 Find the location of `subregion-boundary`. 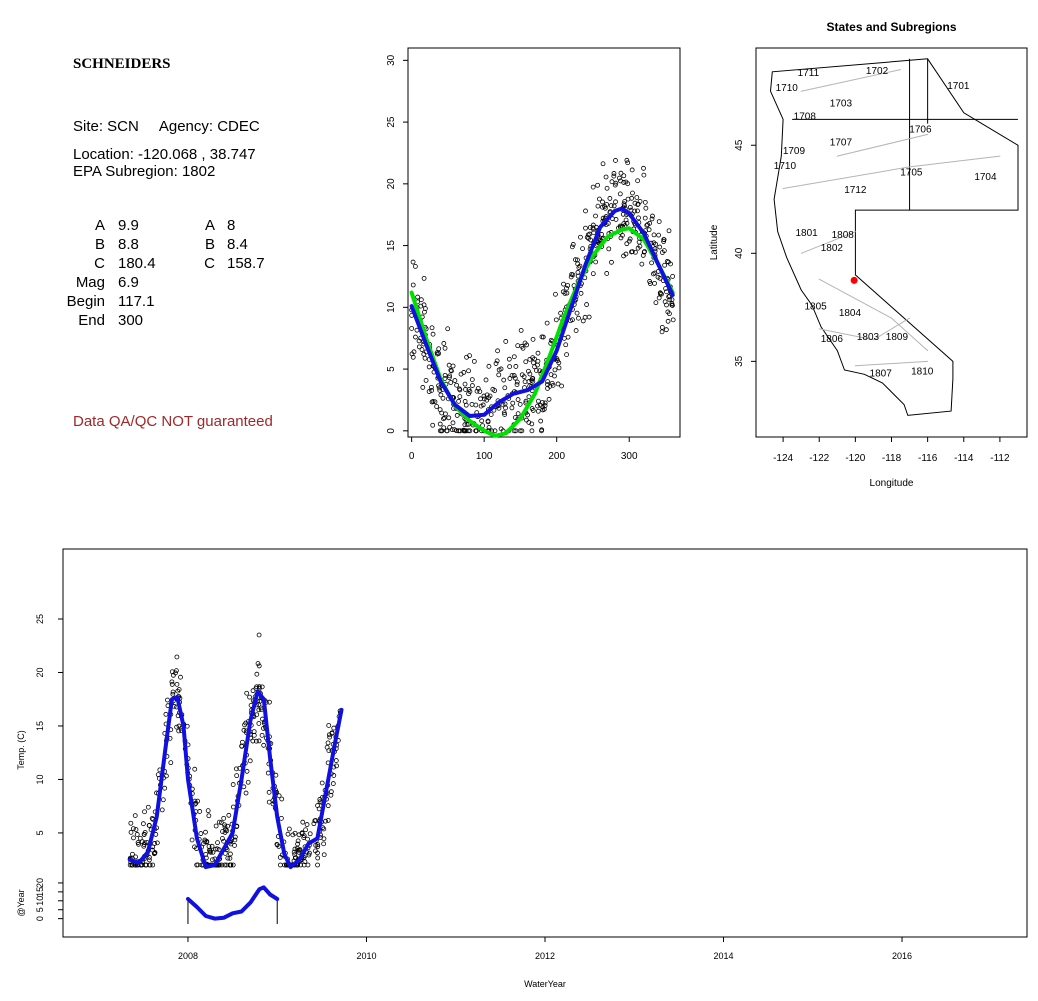

subregion-boundary is located at coordinates (873, 315).